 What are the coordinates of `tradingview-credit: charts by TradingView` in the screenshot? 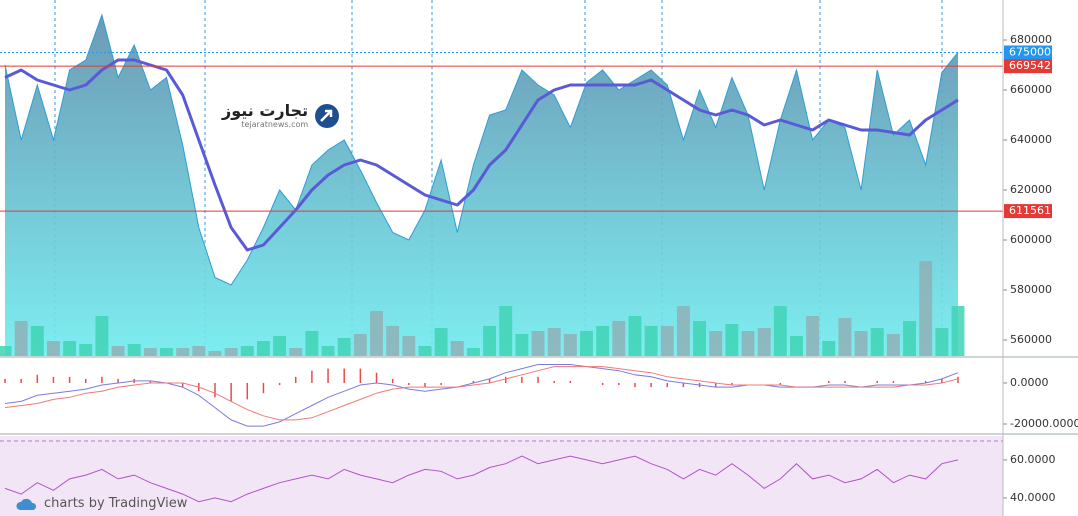 It's located at (101, 503).